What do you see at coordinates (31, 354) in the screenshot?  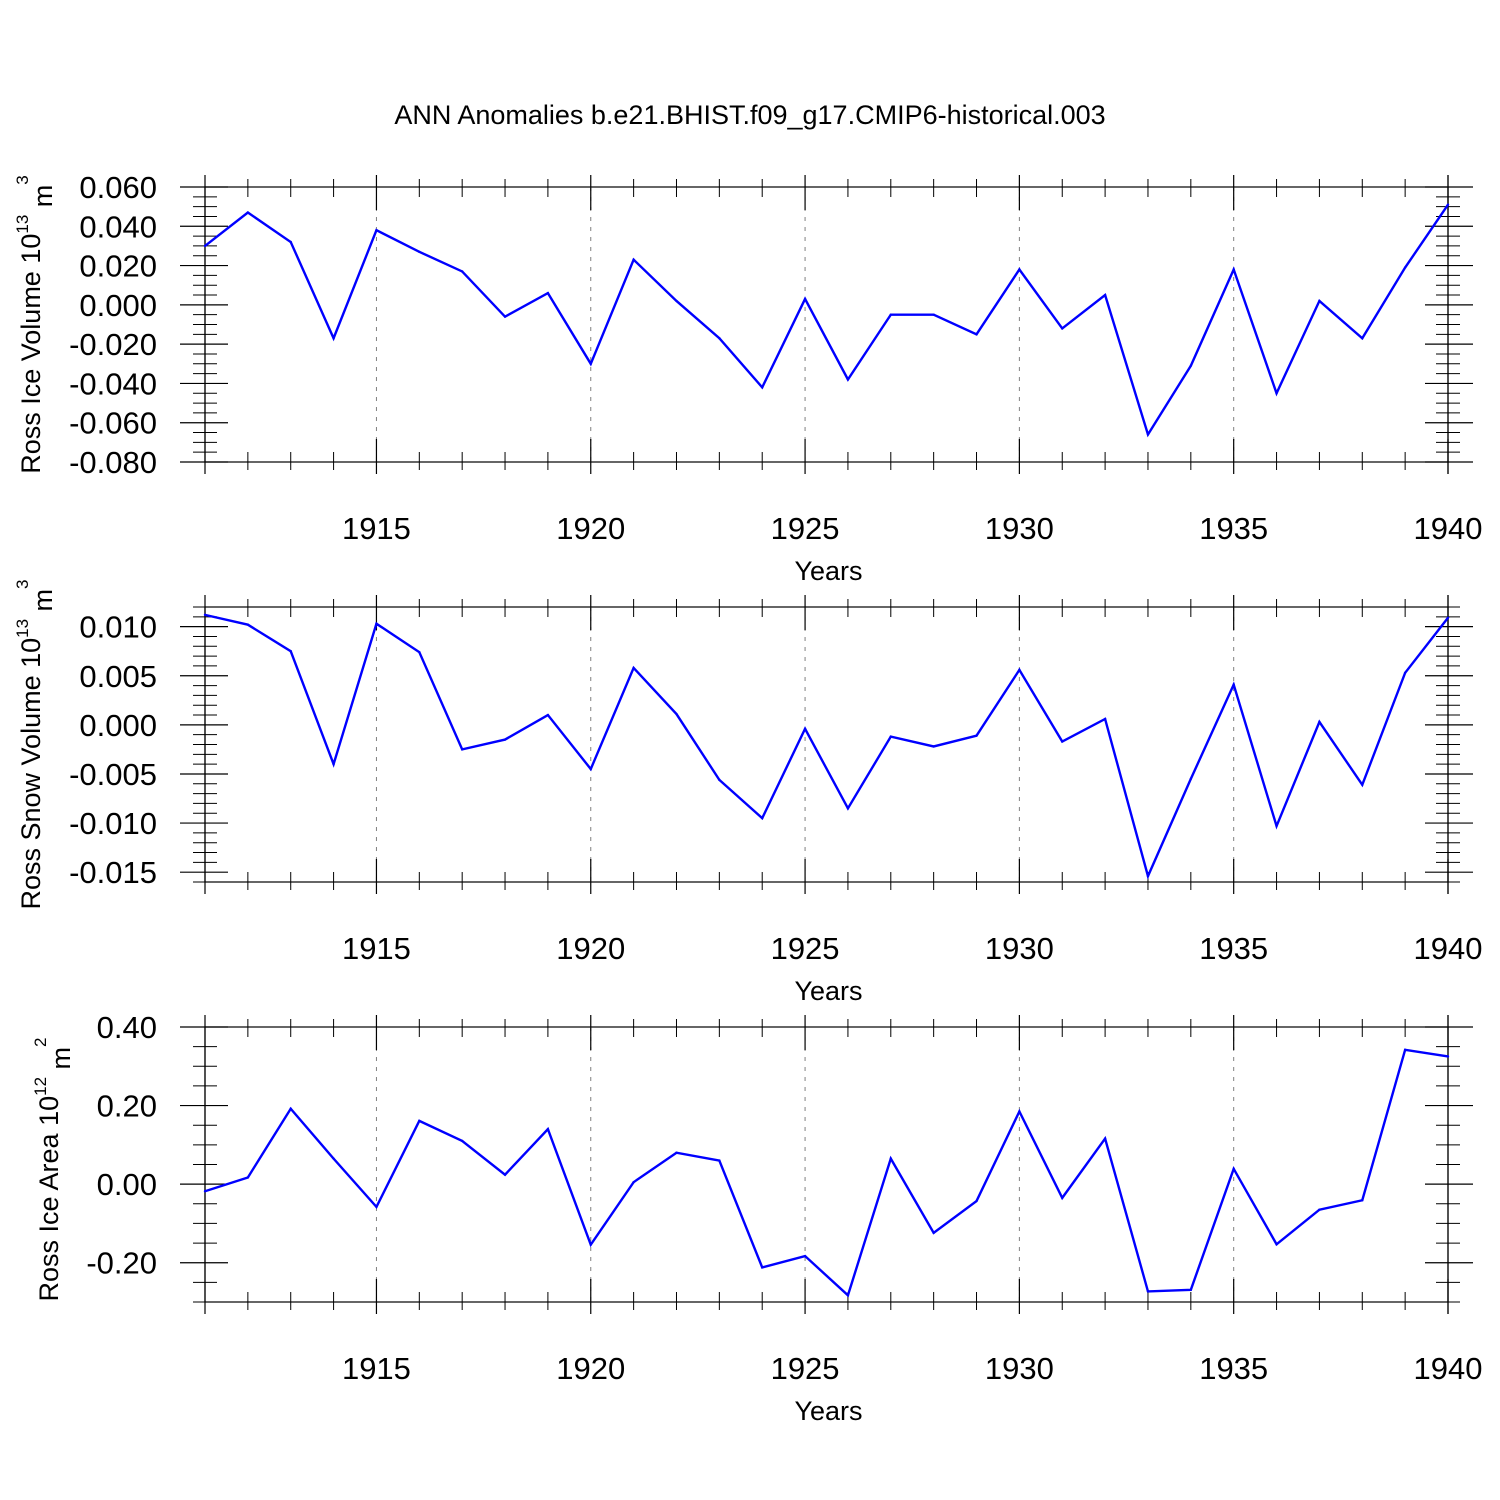 I see `y-axis-label-ylabel: Ross Ice Volume 10` at bounding box center [31, 354].